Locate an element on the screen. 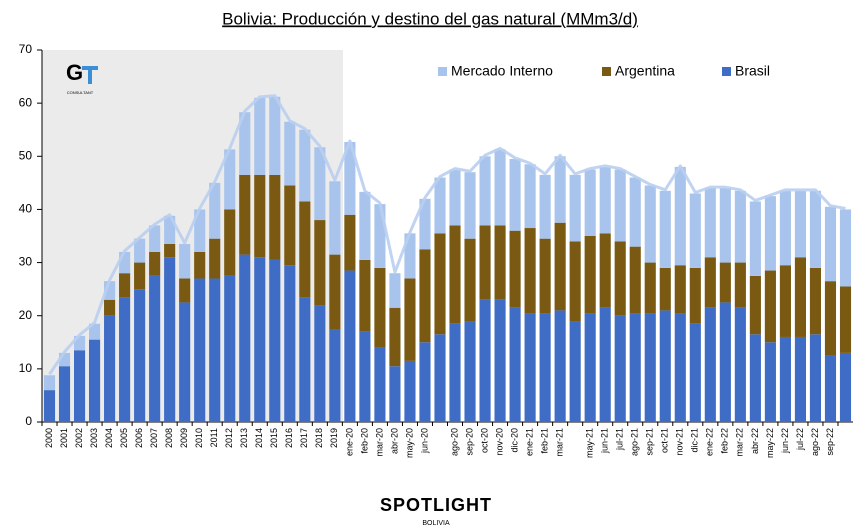  x-tick-label: 2011 is located at coordinates (214, 437).